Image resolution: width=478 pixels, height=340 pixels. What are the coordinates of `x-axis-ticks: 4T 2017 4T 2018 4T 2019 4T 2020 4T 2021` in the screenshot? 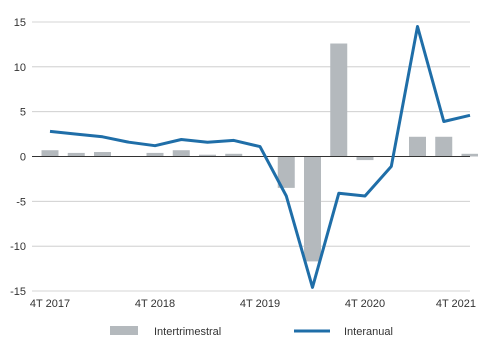 It's located at (253, 304).